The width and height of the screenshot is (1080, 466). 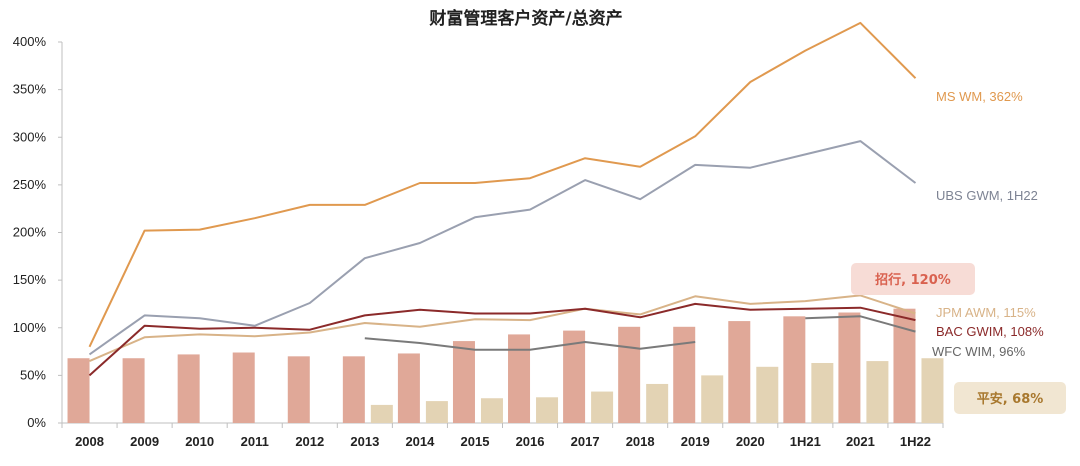 I want to click on y-tick-label: 350%, so click(x=30, y=89).